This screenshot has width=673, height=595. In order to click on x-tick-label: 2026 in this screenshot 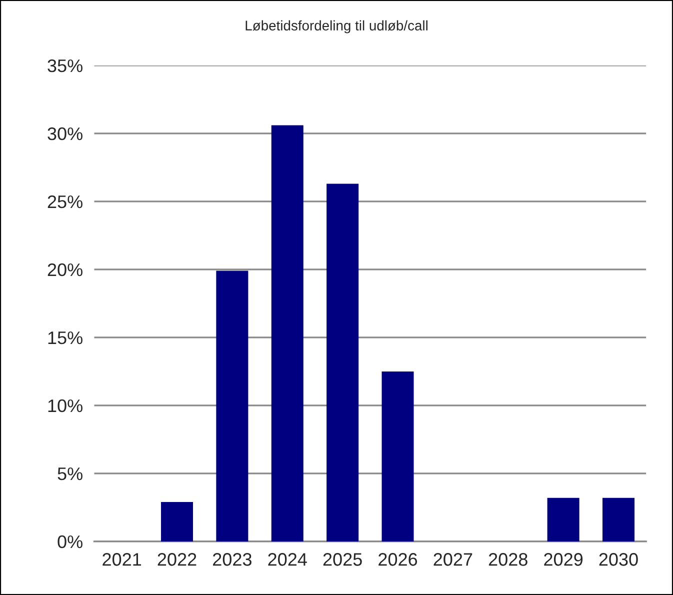, I will do `click(398, 559)`.